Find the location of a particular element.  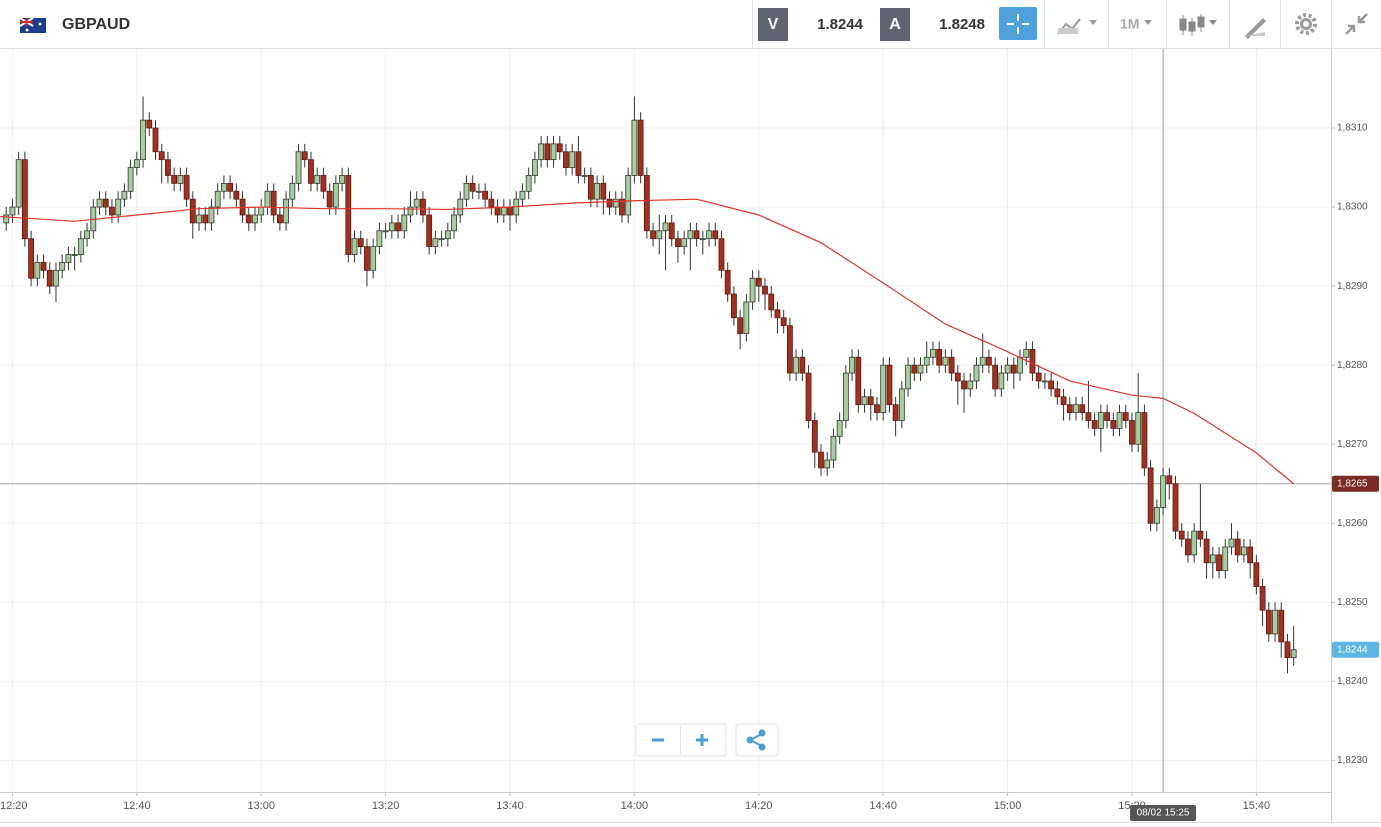

bid-button is located at coordinates (773, 24).